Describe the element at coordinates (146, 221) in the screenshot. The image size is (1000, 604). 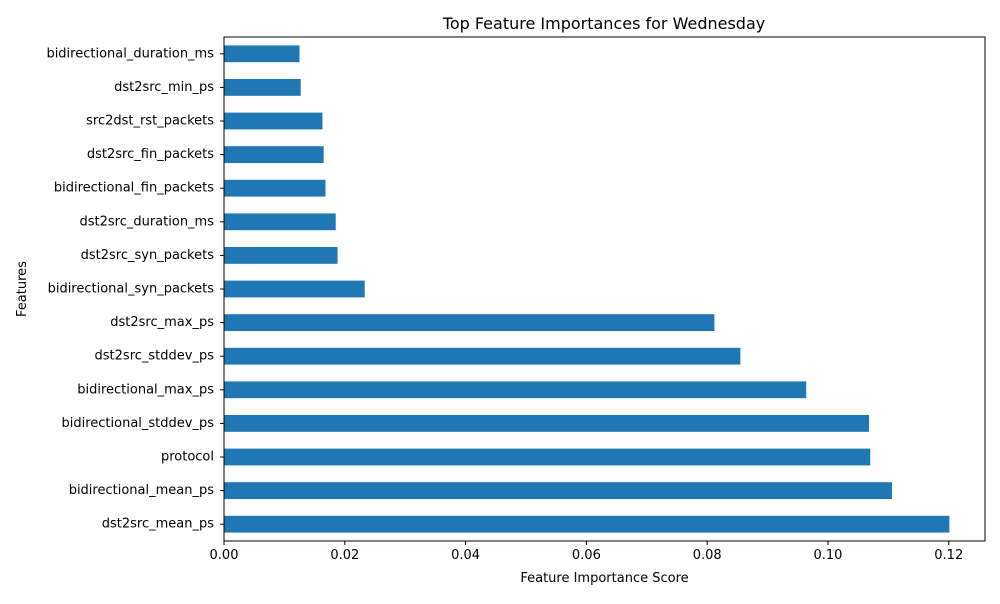
I see `y-tick-label: dst2src_duration_ms` at that location.